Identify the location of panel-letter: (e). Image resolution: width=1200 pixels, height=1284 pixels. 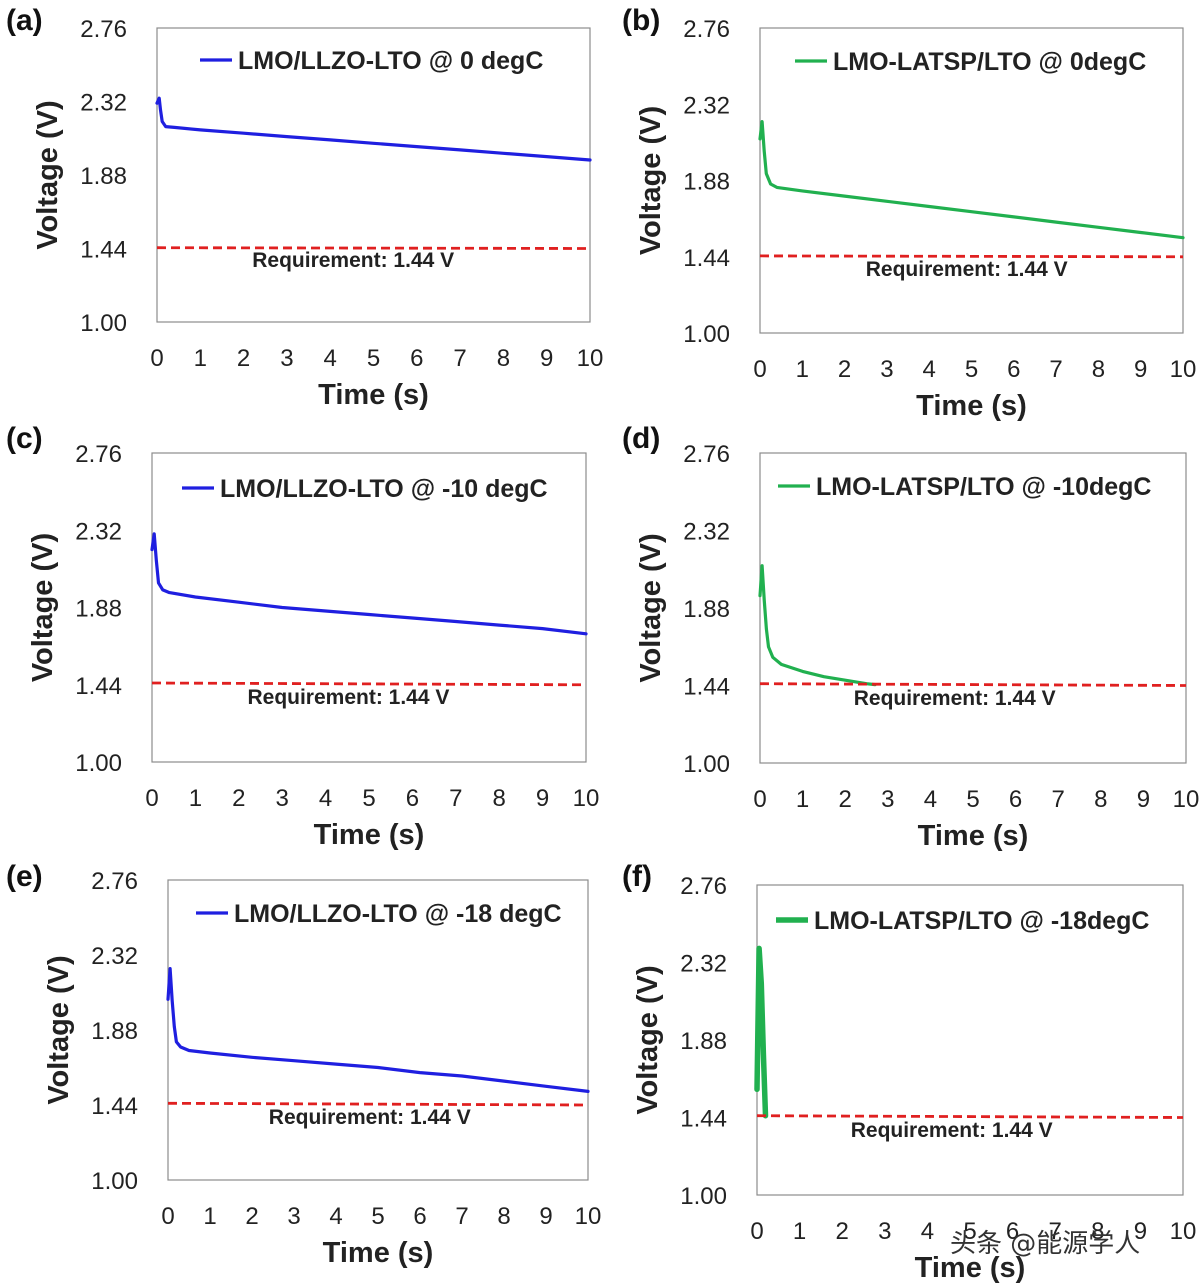
(24, 876).